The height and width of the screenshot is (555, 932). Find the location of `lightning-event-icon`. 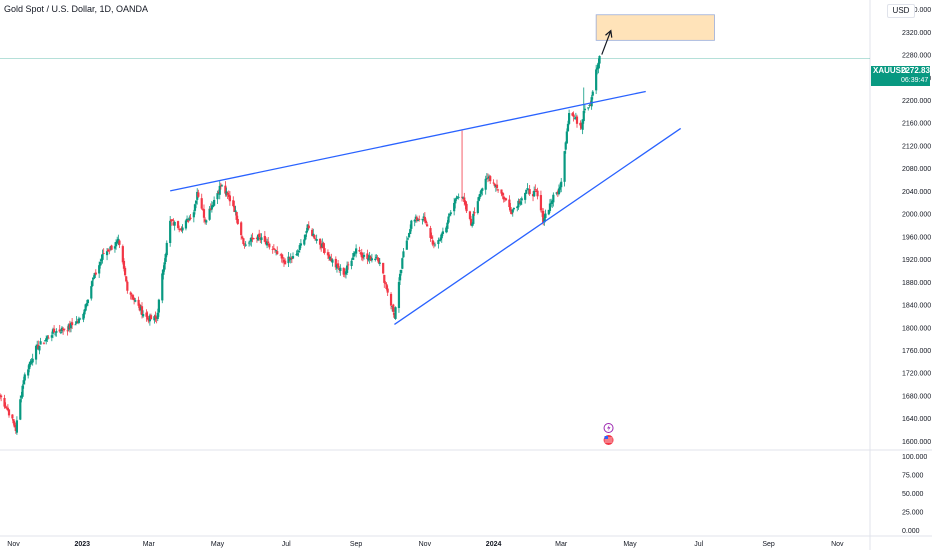

lightning-event-icon is located at coordinates (608, 428).